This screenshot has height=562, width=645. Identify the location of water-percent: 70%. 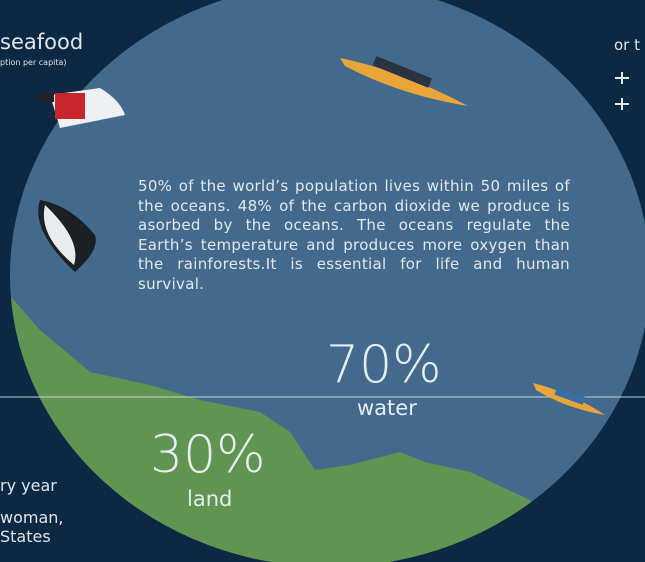
(384, 365).